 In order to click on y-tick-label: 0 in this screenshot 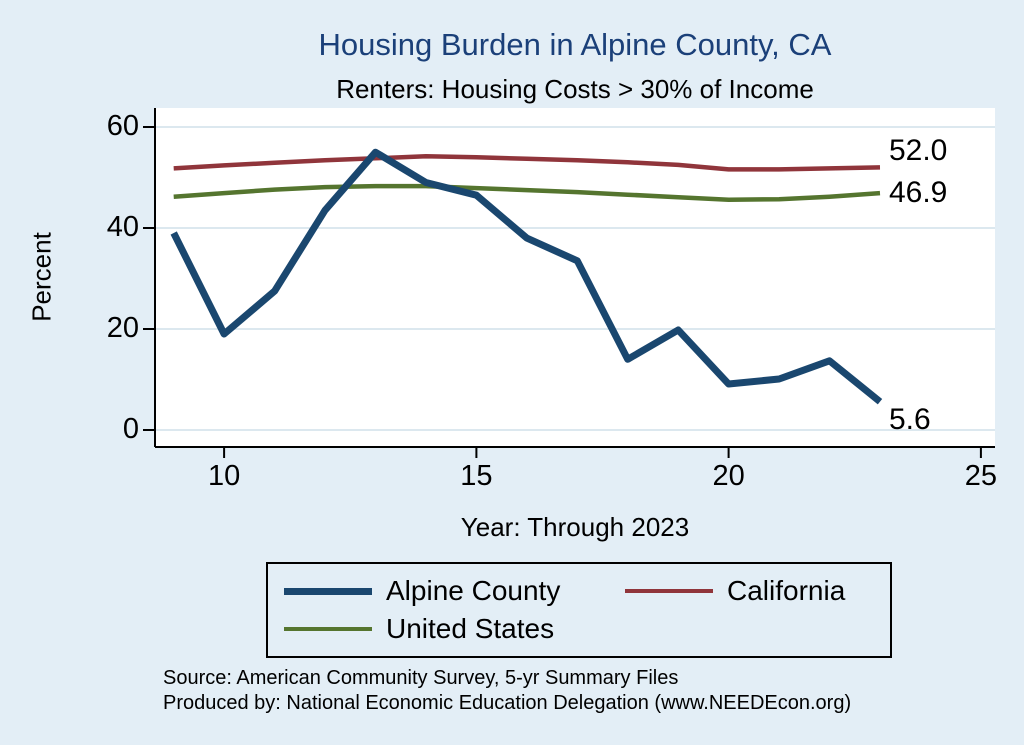, I will do `click(130, 429)`.